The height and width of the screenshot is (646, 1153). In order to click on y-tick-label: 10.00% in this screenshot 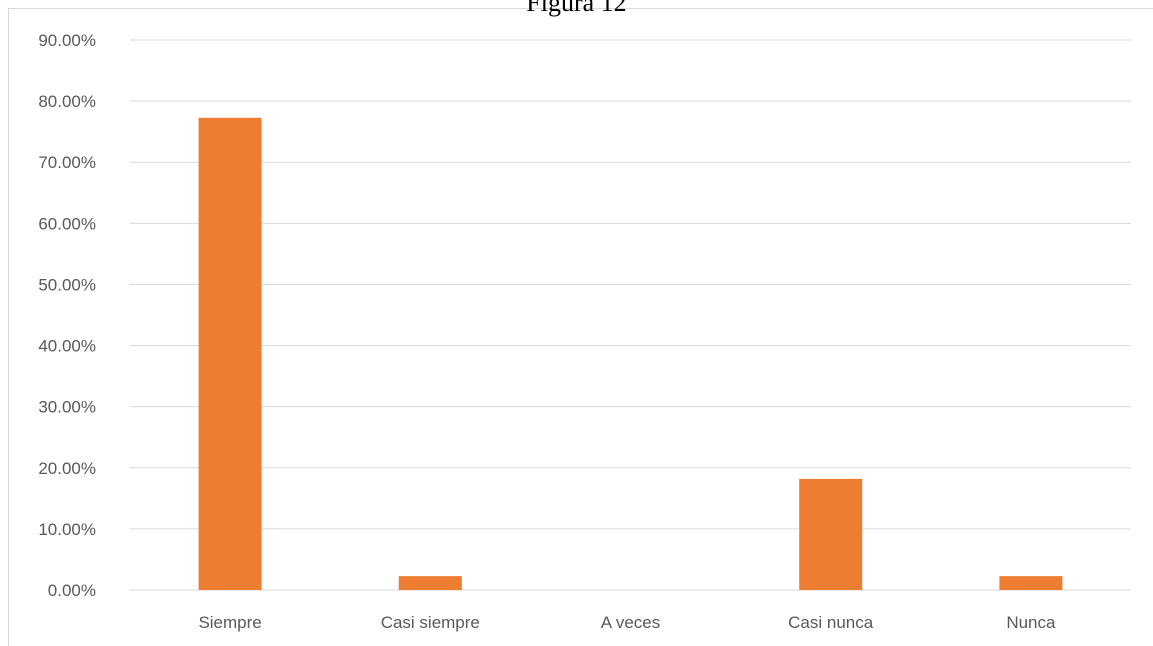, I will do `click(67, 529)`.